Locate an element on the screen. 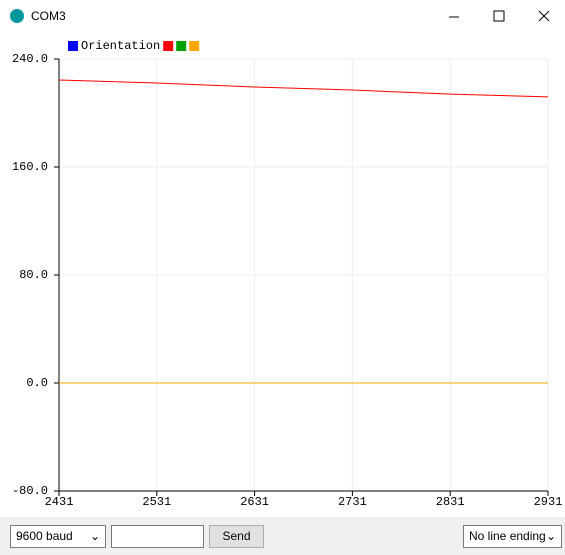 The image size is (565, 555). window-title: COM3 is located at coordinates (48, 16).